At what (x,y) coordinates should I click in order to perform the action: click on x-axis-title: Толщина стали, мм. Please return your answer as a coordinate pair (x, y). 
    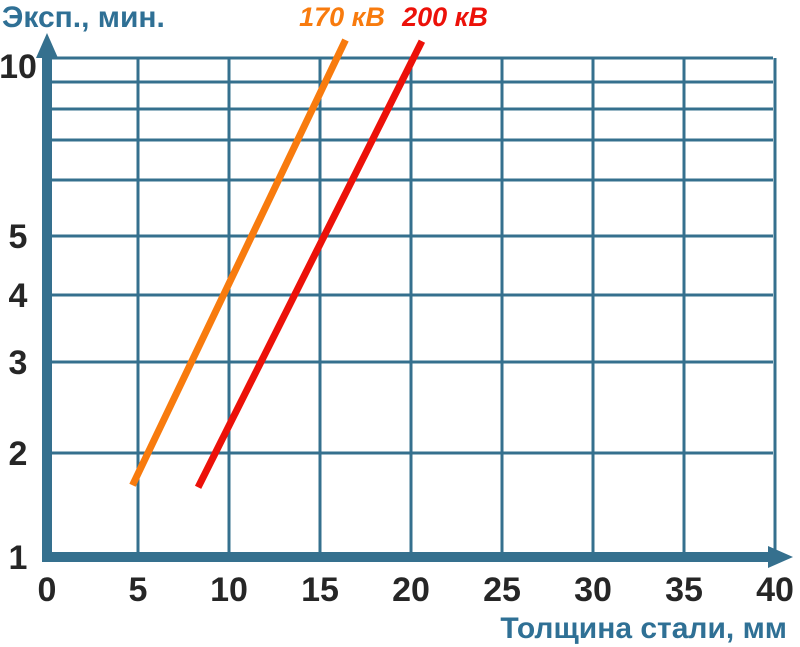
    Looking at the image, I should click on (643, 628).